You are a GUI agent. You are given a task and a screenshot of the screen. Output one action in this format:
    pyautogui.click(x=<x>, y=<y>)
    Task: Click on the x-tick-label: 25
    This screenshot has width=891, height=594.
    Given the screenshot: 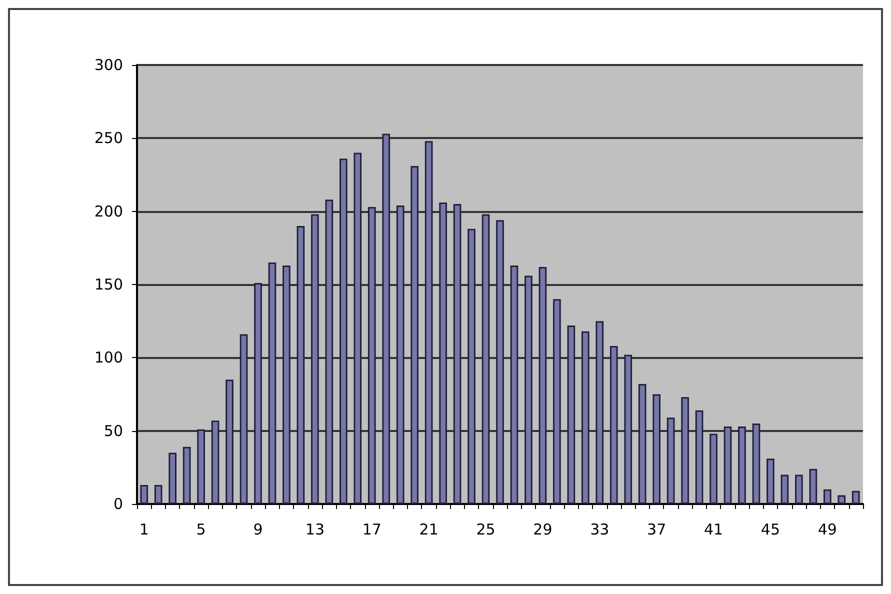 What is the action you would take?
    pyautogui.click(x=486, y=529)
    